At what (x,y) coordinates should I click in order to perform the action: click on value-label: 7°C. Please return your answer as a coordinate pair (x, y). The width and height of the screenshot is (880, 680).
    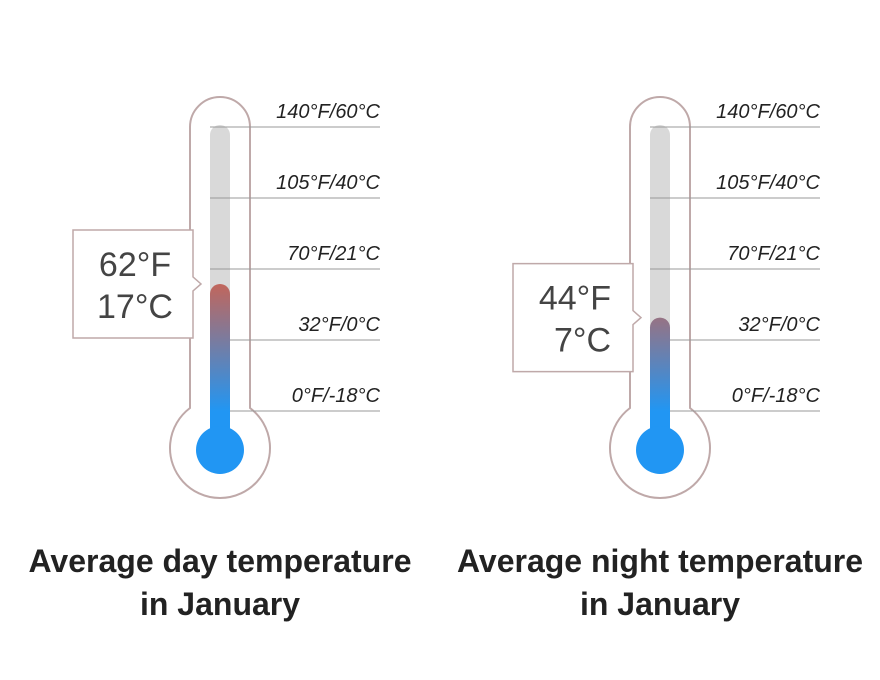
    Looking at the image, I should click on (582, 341).